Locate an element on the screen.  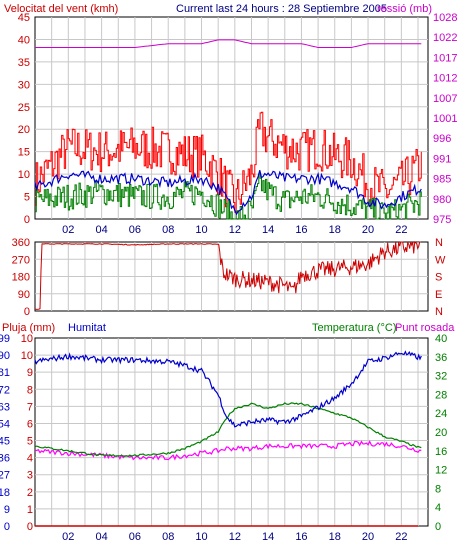
y-tick-label-left-inner: 6 is located at coordinates (30, 424).